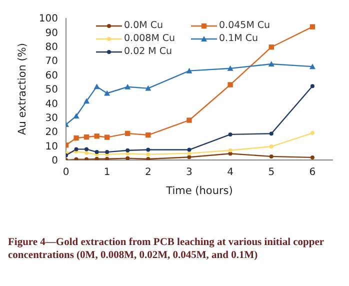  What do you see at coordinates (143, 25) in the screenshot?
I see `legend-label: 0.0M Cu` at bounding box center [143, 25].